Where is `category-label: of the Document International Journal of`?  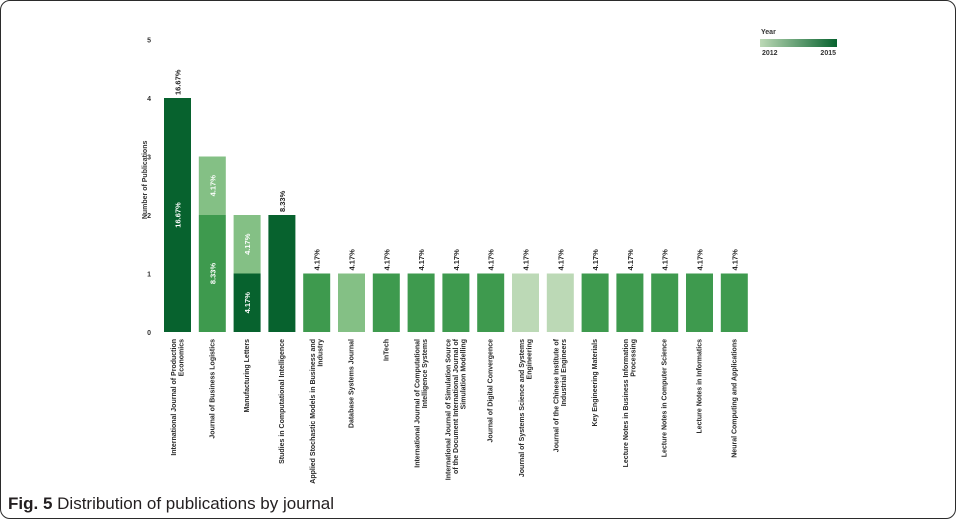 category-label: of the Document International Journal of is located at coordinates (456, 406).